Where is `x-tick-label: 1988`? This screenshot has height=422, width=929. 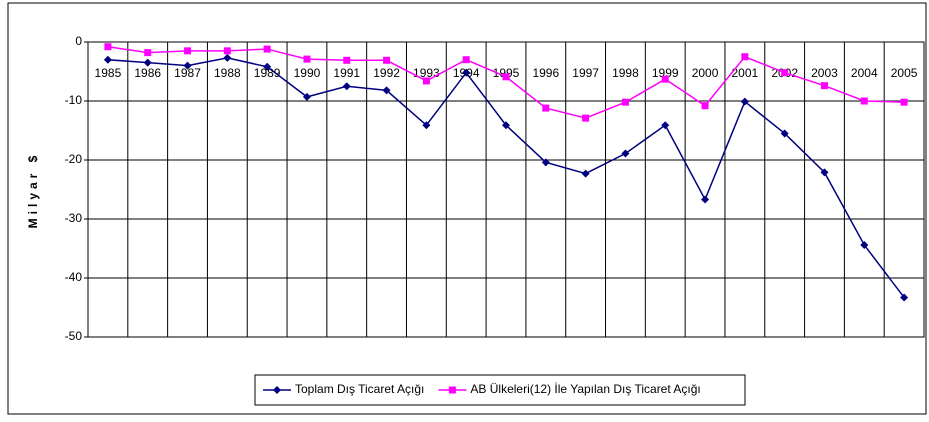 x-tick-label: 1988 is located at coordinates (227, 73).